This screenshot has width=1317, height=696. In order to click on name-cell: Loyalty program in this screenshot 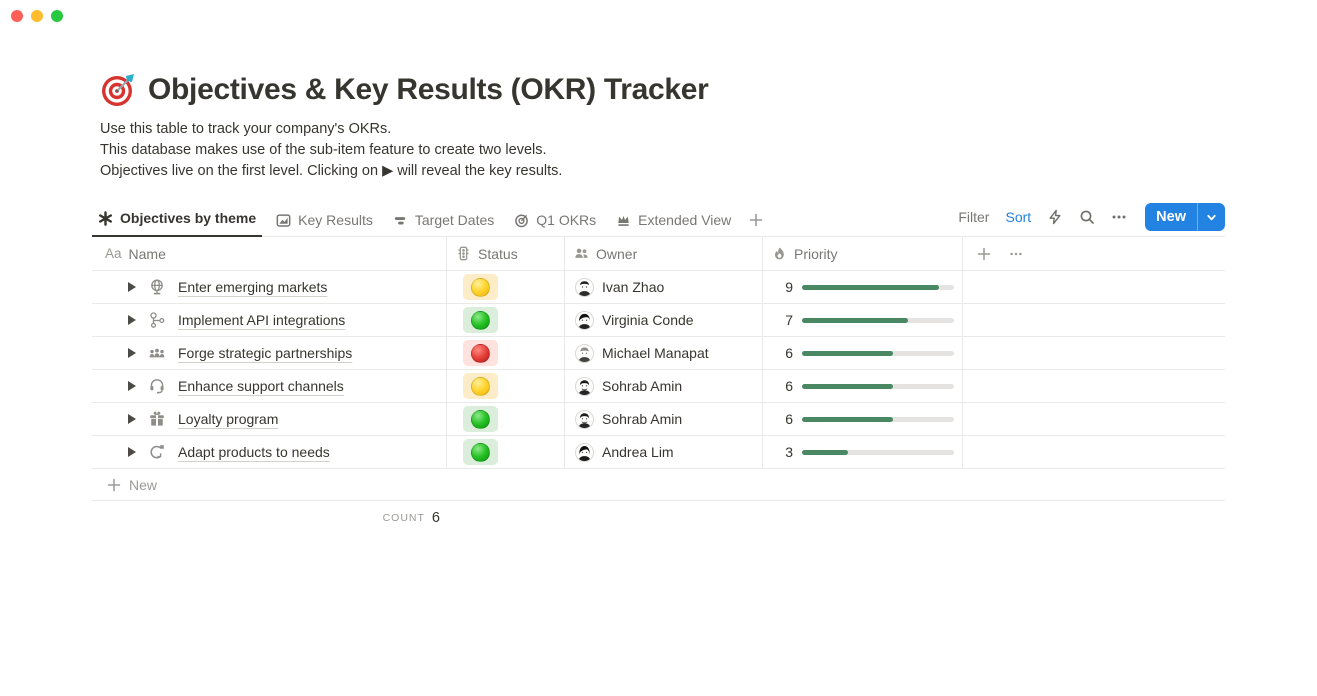, I will do `click(269, 419)`.